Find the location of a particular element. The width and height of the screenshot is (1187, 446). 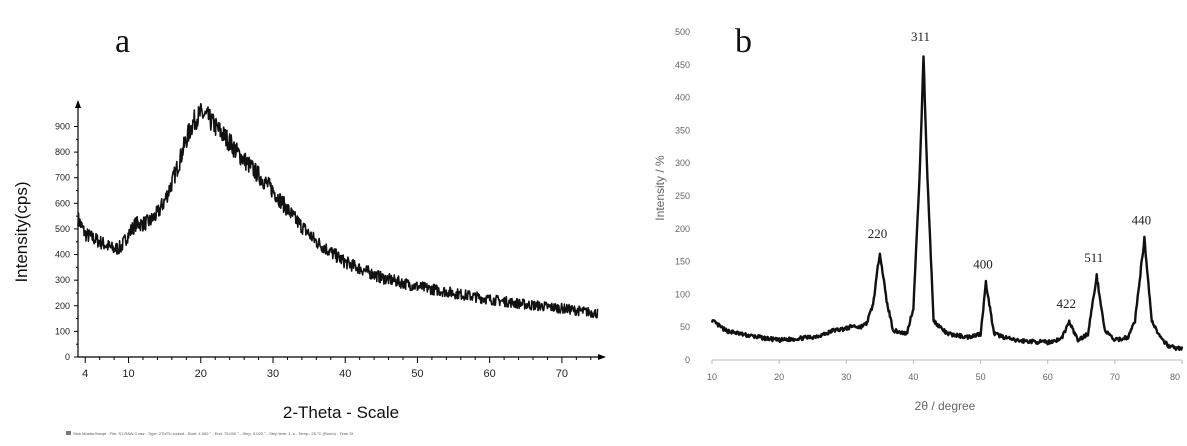

panel-a-y-tick-label: 900 is located at coordinates (62, 126).